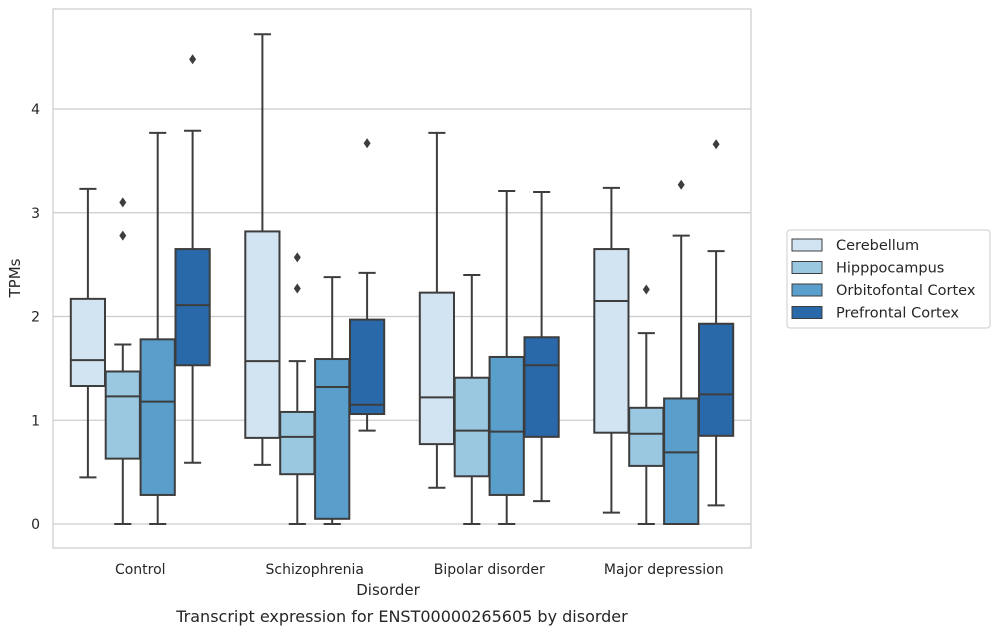  I want to click on y-tick-label: 2, so click(35, 318).